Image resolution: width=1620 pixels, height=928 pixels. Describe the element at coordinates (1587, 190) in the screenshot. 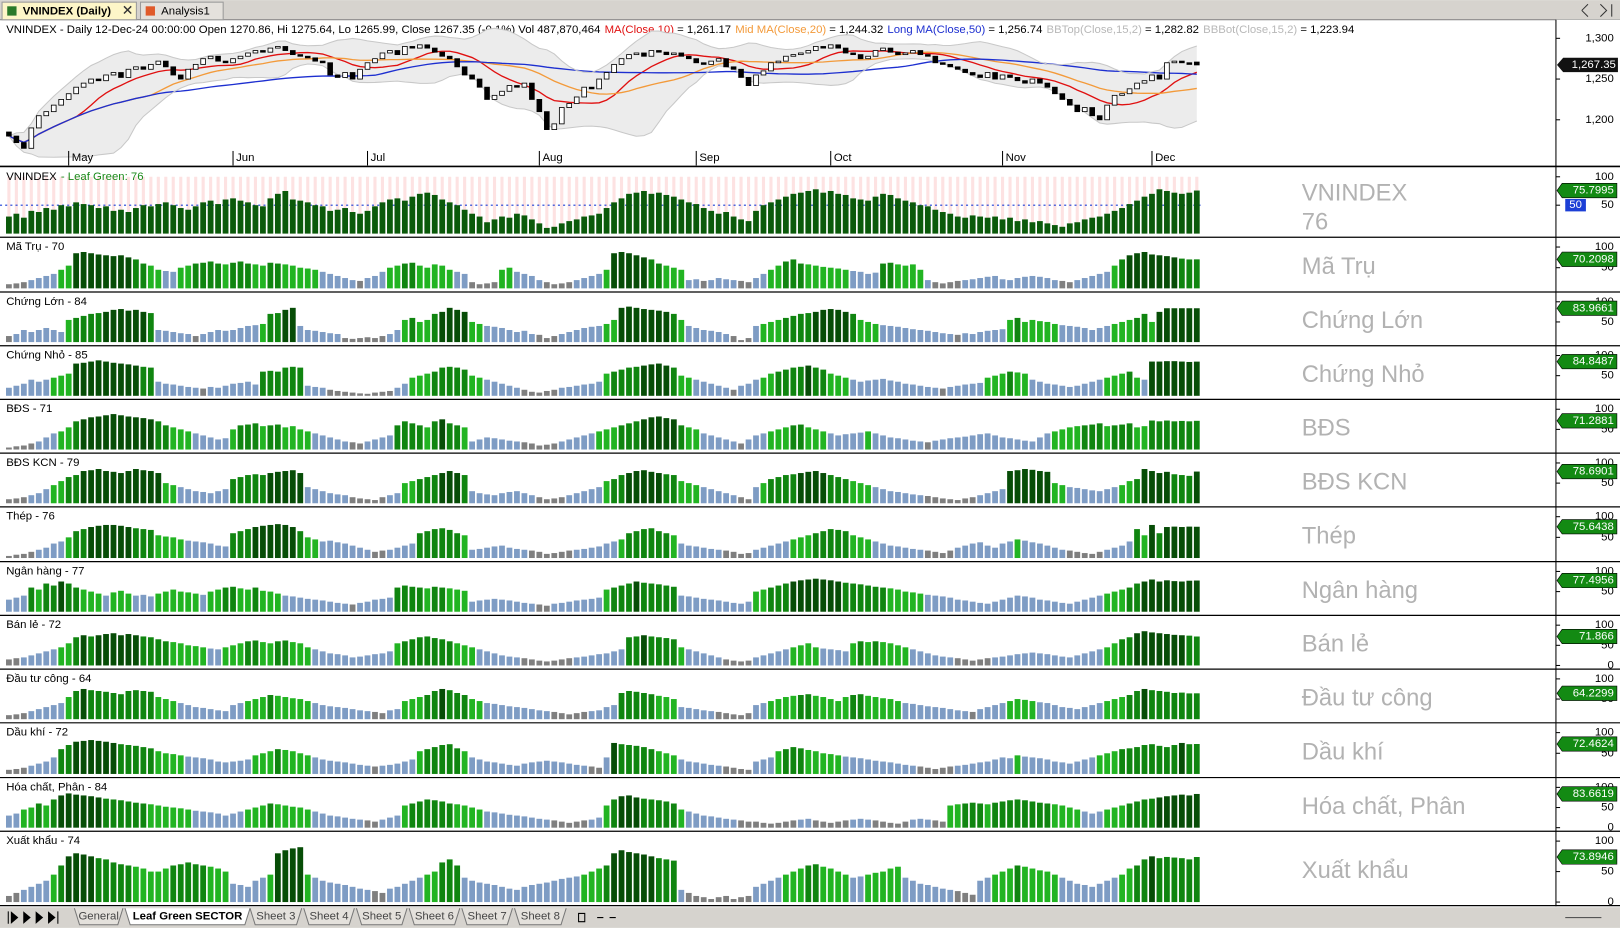

I see `last-value-box` at that location.